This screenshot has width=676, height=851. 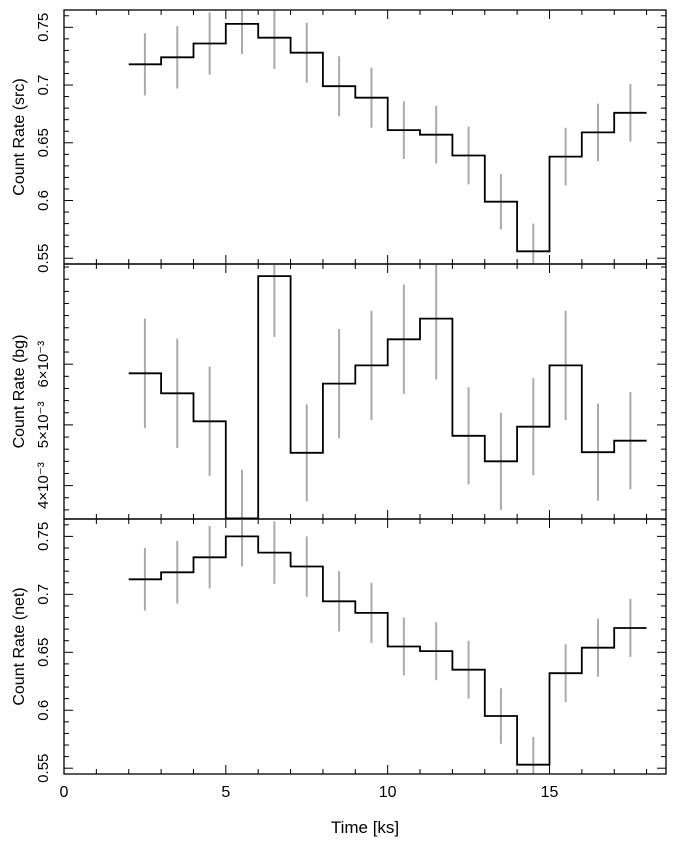 What do you see at coordinates (365, 827) in the screenshot?
I see `x-axis-label: Time [ks]` at bounding box center [365, 827].